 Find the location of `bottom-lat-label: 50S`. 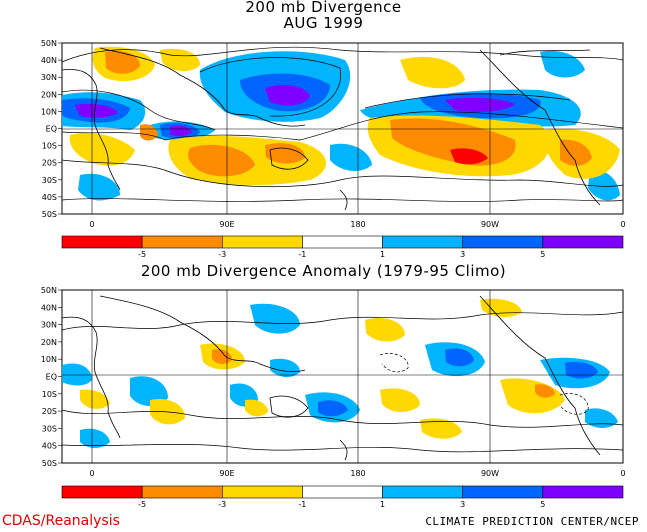

bottom-lat-label: 50S is located at coordinates (49, 463).